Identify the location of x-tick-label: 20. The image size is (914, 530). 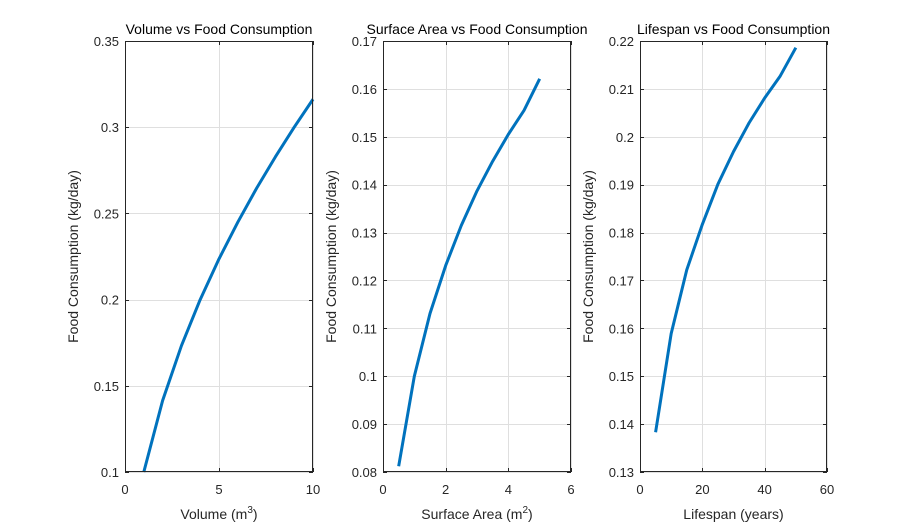
(702, 489).